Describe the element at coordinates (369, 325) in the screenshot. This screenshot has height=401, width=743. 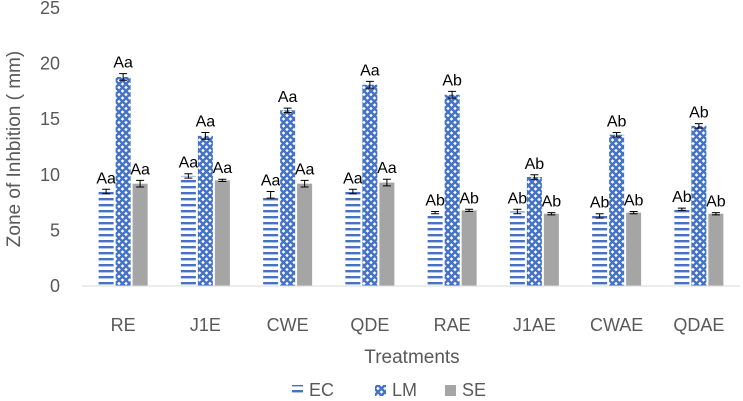
I see `x-tick-label: QDE` at that location.